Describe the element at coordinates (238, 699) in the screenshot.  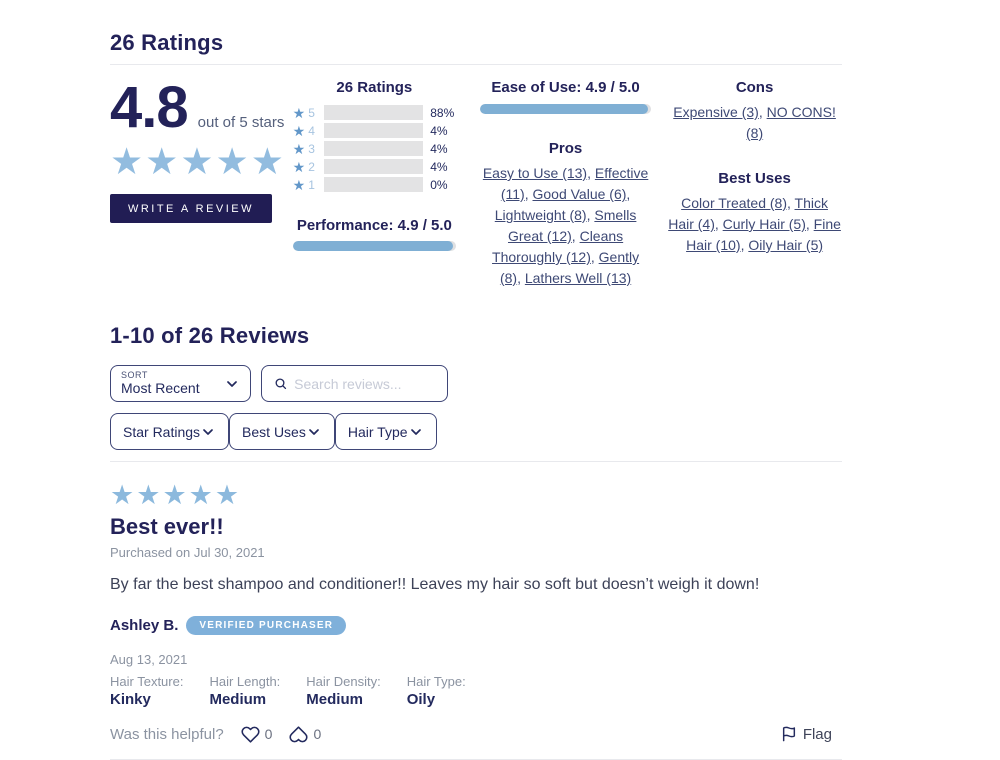
I see `attribute-value: Medium` at that location.